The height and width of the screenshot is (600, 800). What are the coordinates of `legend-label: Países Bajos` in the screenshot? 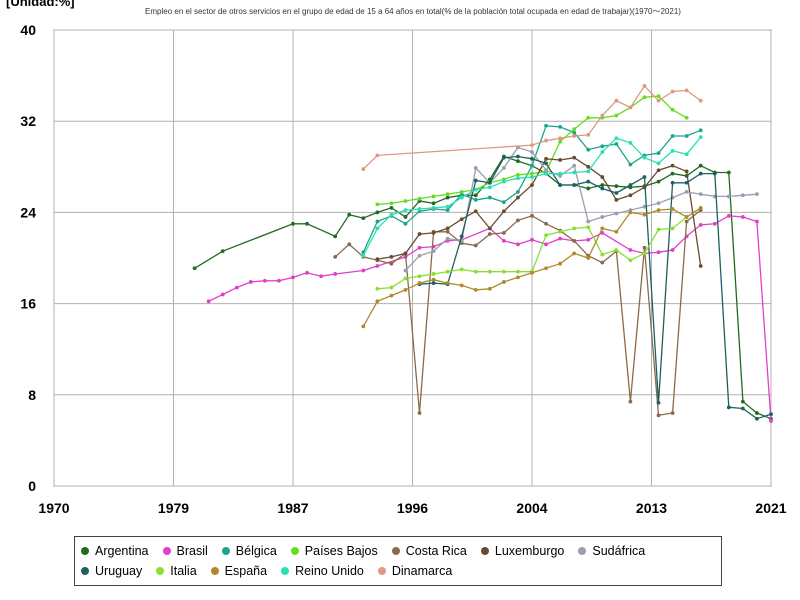 It's located at (341, 551).